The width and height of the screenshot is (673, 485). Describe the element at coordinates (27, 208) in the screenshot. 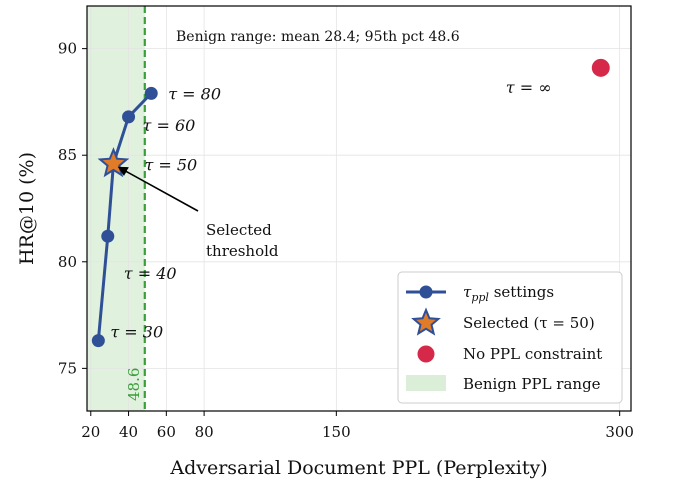

I see `y-axis-label: HR@10 (%)` at that location.